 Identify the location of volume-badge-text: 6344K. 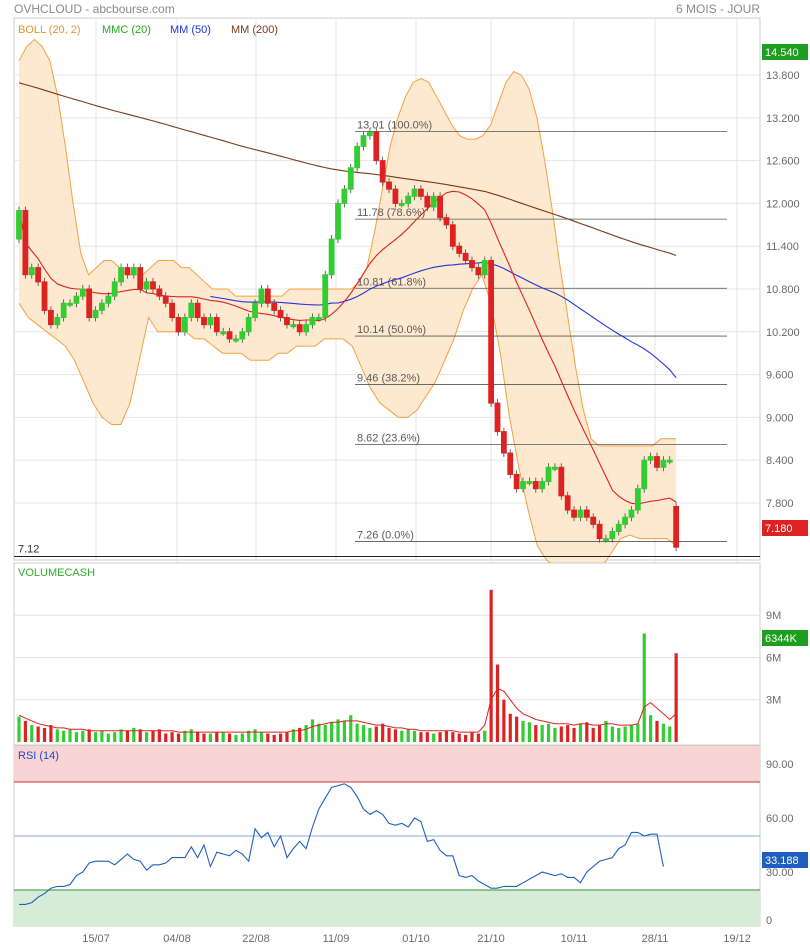
(781, 639).